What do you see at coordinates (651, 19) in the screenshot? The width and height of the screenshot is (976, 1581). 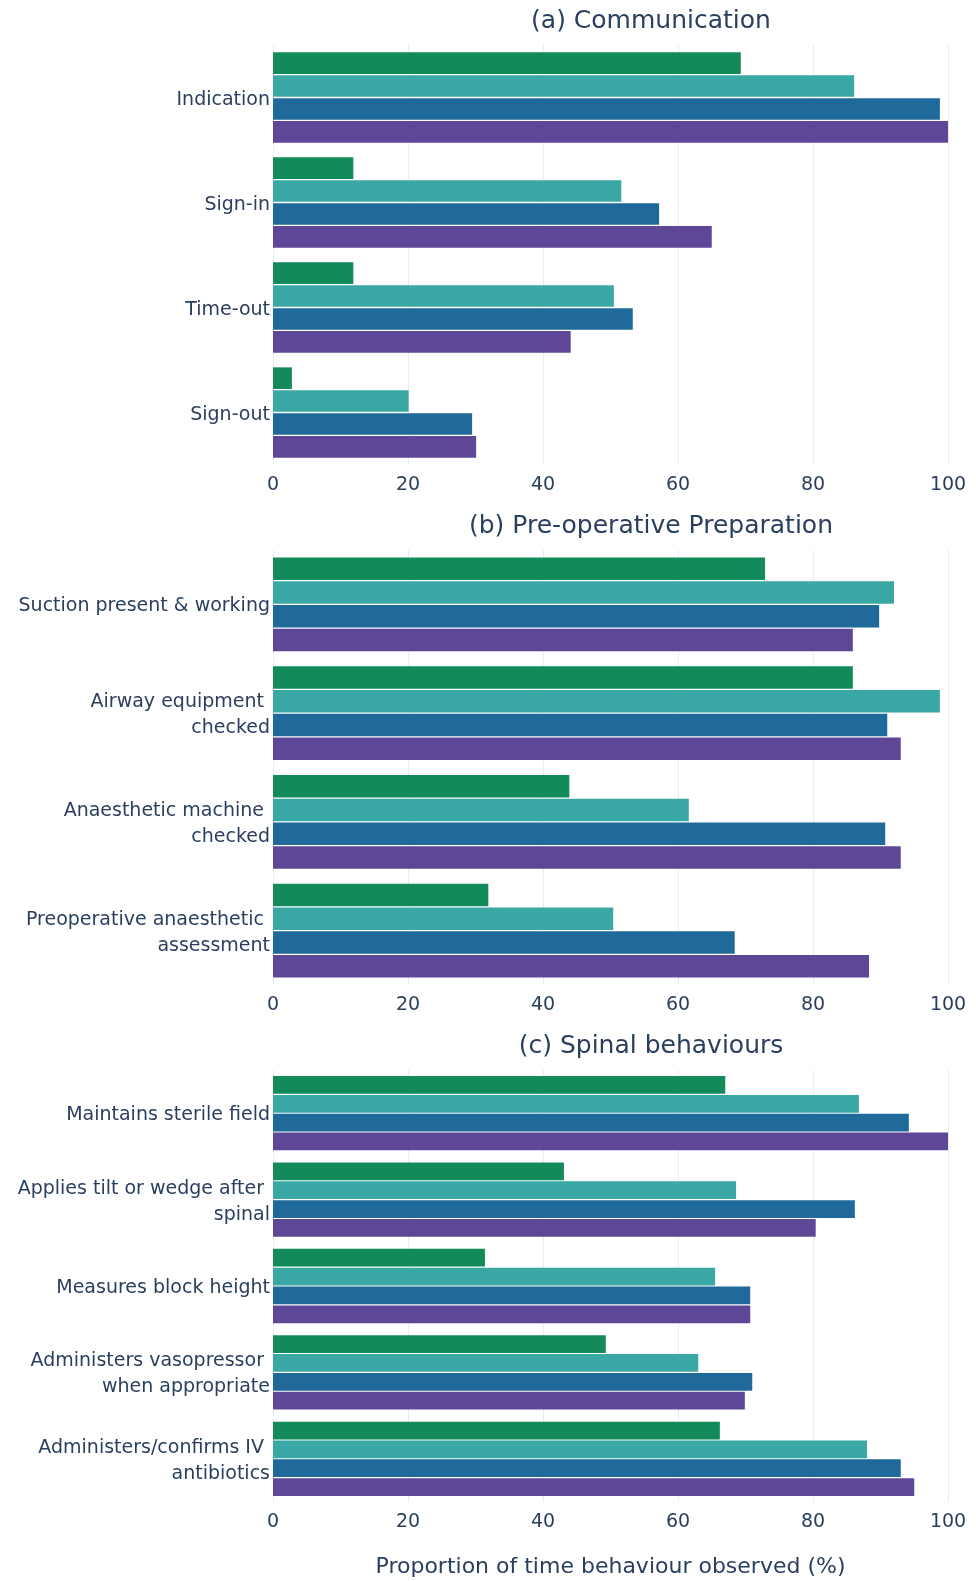 I see `chart-title: (a) Communication` at bounding box center [651, 19].